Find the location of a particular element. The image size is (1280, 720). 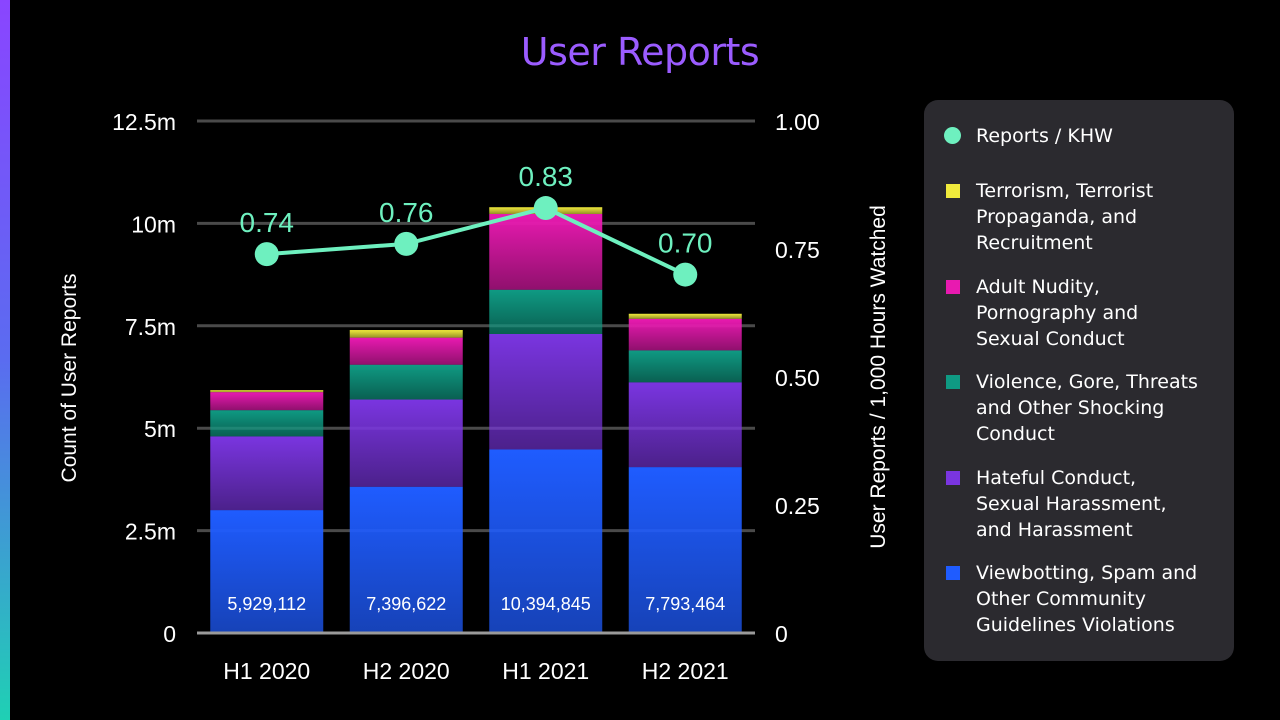

y2-tick-label: 0.75 is located at coordinates (797, 250).